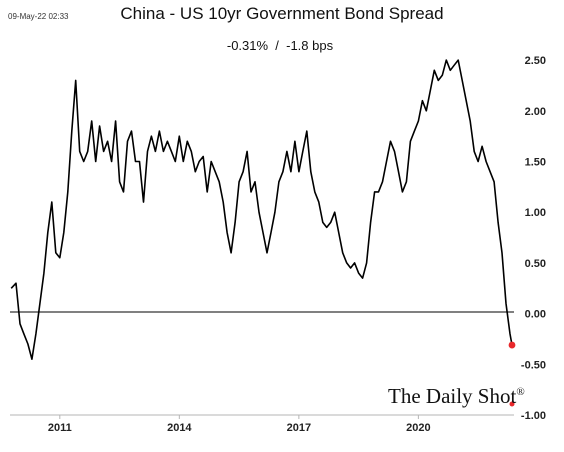 The image size is (564, 452). What do you see at coordinates (535, 163) in the screenshot?
I see `y-tick-label: 1.50` at bounding box center [535, 163].